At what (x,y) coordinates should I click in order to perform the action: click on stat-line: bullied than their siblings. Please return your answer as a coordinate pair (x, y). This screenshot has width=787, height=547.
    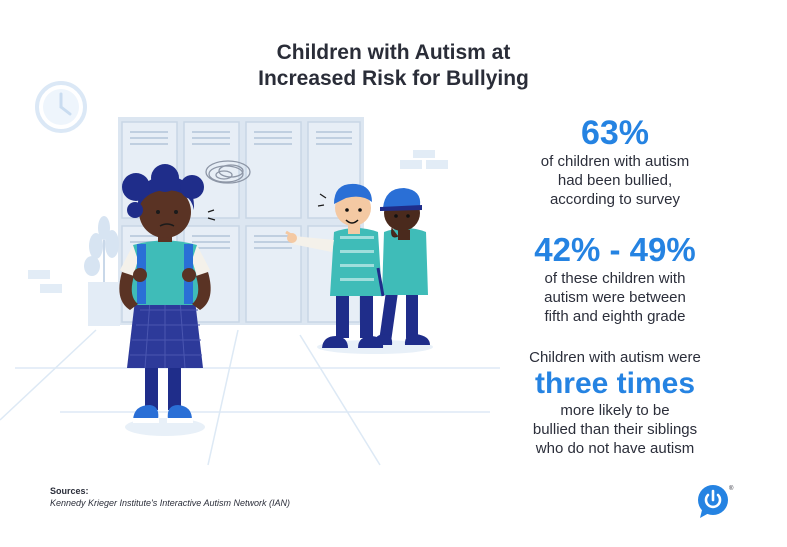
    Looking at the image, I should click on (615, 429).